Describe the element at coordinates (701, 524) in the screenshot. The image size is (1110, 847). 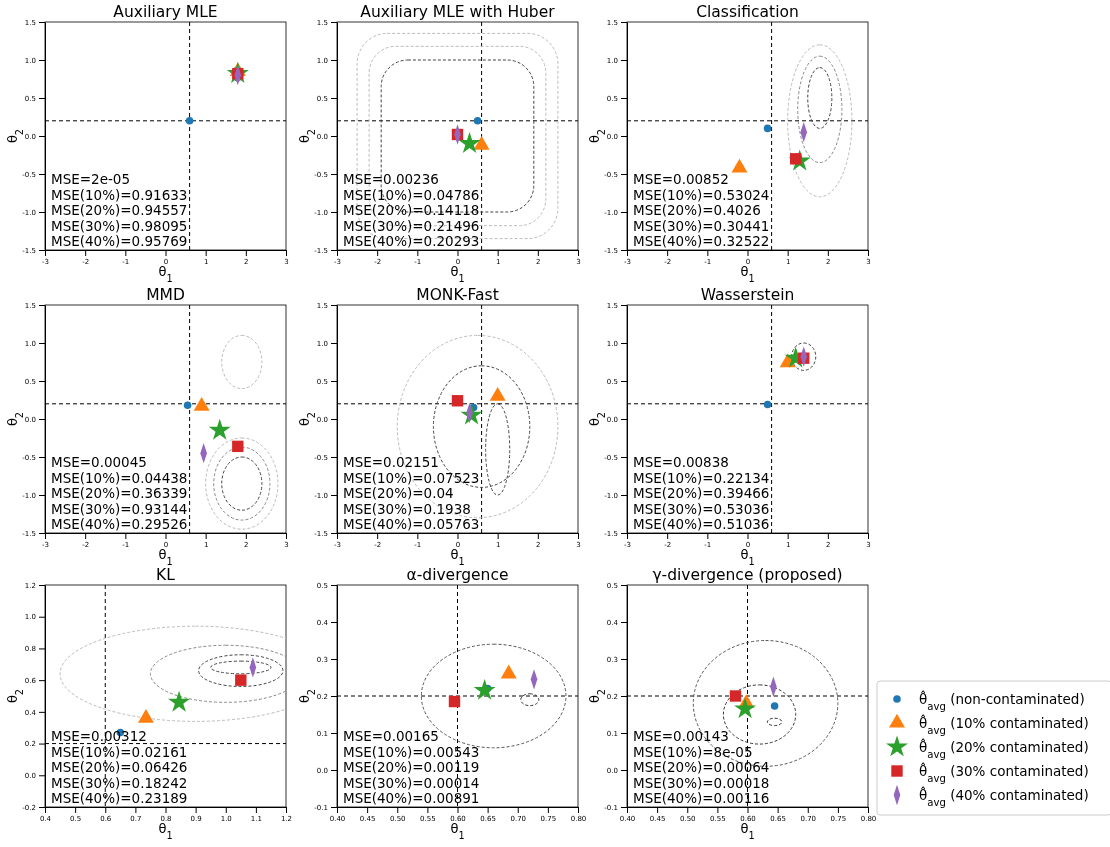
I see `annotation: MSE(40%)=0.51036` at that location.